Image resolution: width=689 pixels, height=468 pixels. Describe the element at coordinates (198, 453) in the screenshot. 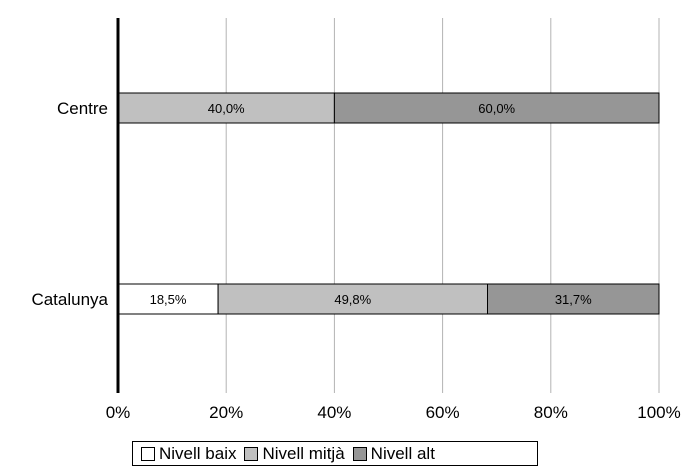

I see `legend-label: Nivell baix` at that location.